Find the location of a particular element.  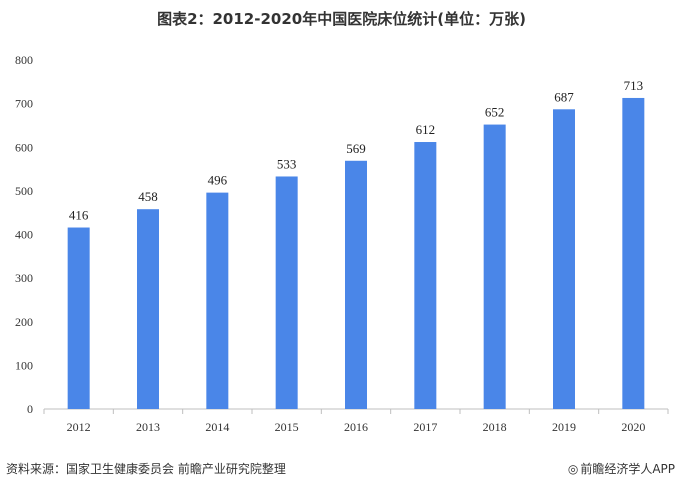

y-tick-label: 500 is located at coordinates (24, 191).